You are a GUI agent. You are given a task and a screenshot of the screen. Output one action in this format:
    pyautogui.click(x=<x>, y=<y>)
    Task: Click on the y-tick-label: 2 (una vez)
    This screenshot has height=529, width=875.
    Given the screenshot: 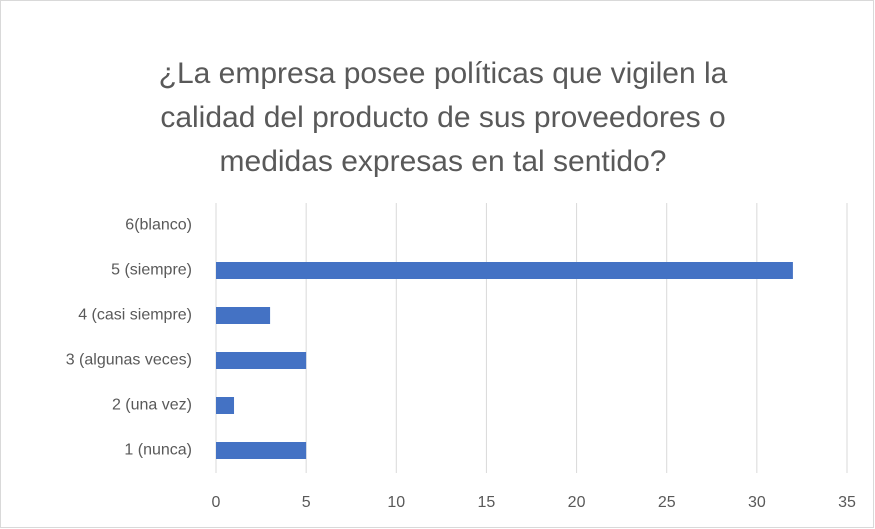 What is the action you would take?
    pyautogui.click(x=152, y=405)
    